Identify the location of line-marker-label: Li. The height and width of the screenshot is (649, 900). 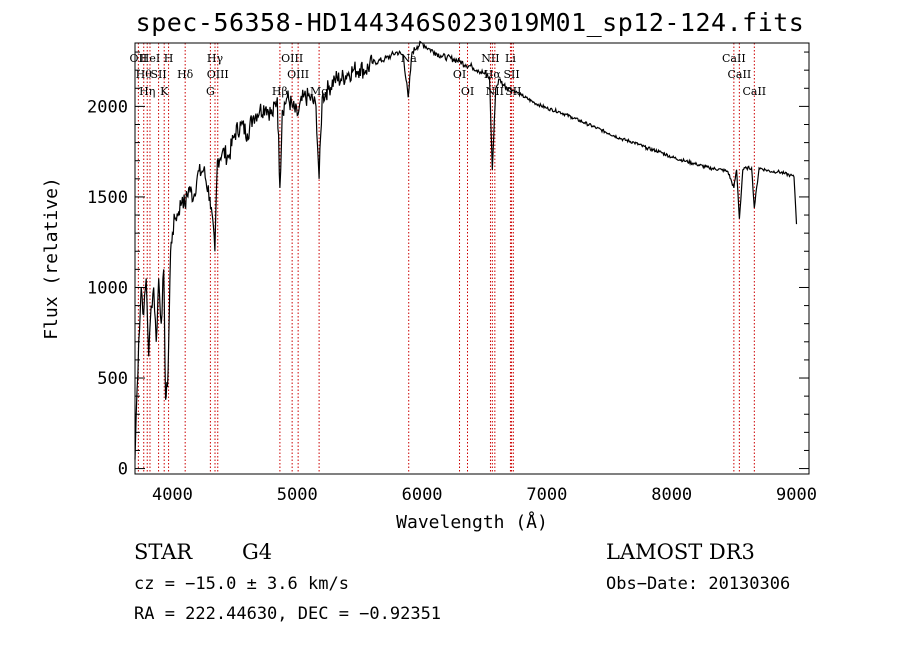
(510, 58).